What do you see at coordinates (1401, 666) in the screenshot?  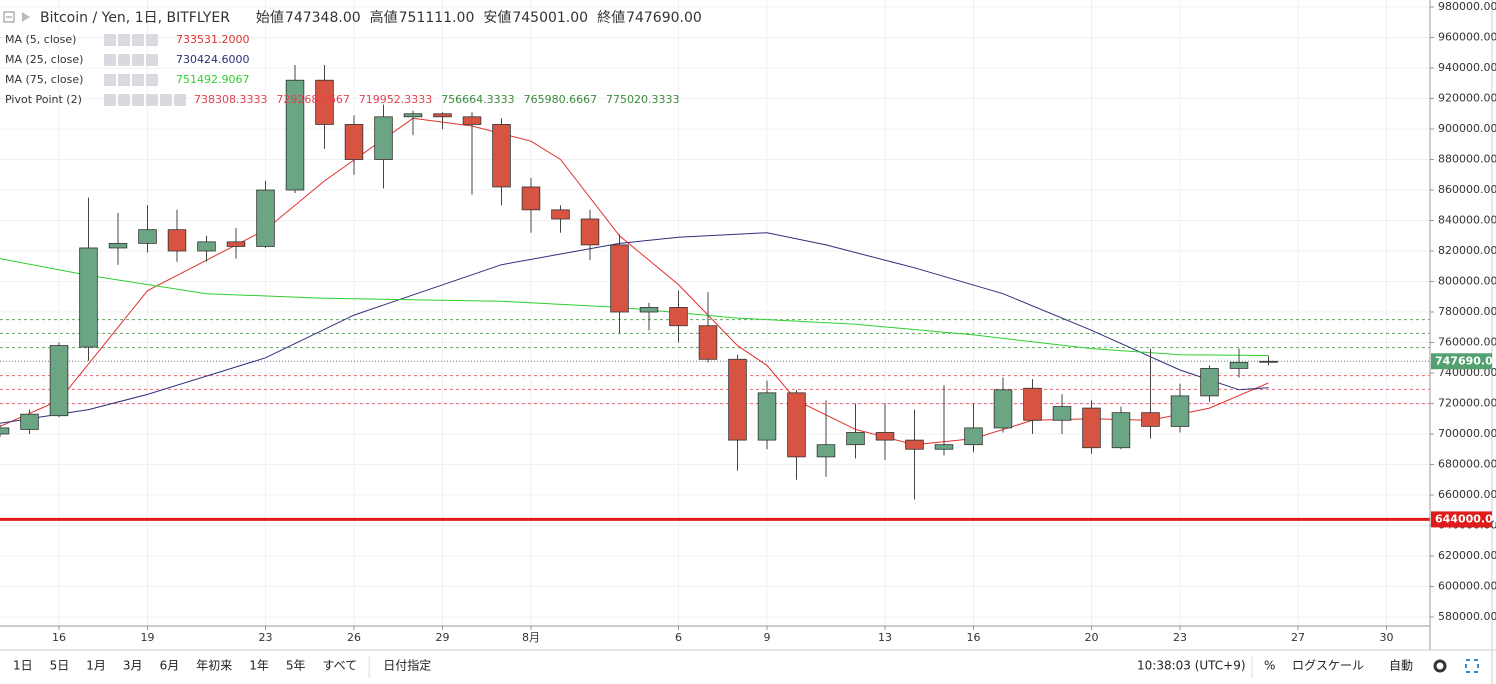 I see `auto-button: 自動` at bounding box center [1401, 666].